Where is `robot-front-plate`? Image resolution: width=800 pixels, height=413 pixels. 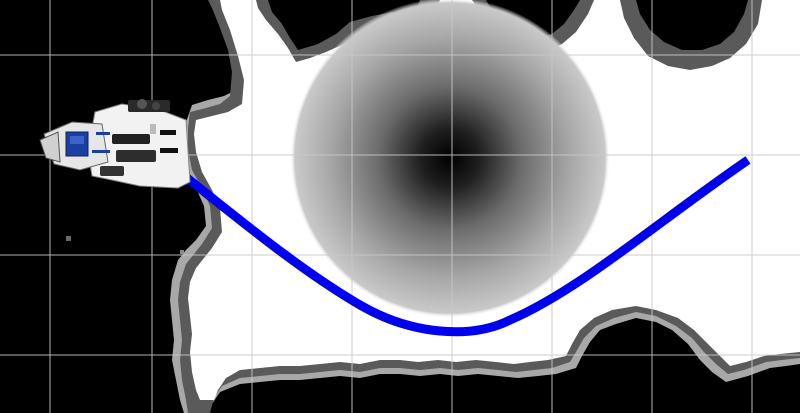
robot-front-plate is located at coordinates (50, 147).